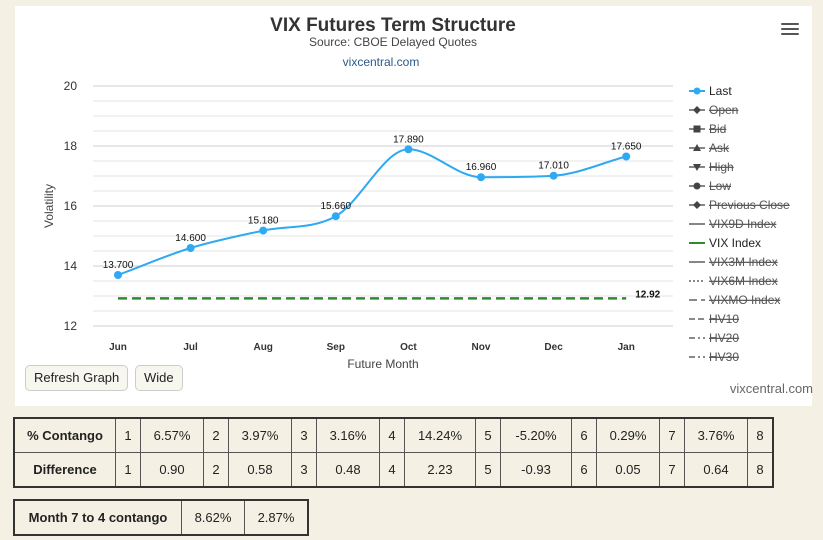 The height and width of the screenshot is (540, 823). What do you see at coordinates (724, 338) in the screenshot?
I see `legend-item-label: HV20` at bounding box center [724, 338].